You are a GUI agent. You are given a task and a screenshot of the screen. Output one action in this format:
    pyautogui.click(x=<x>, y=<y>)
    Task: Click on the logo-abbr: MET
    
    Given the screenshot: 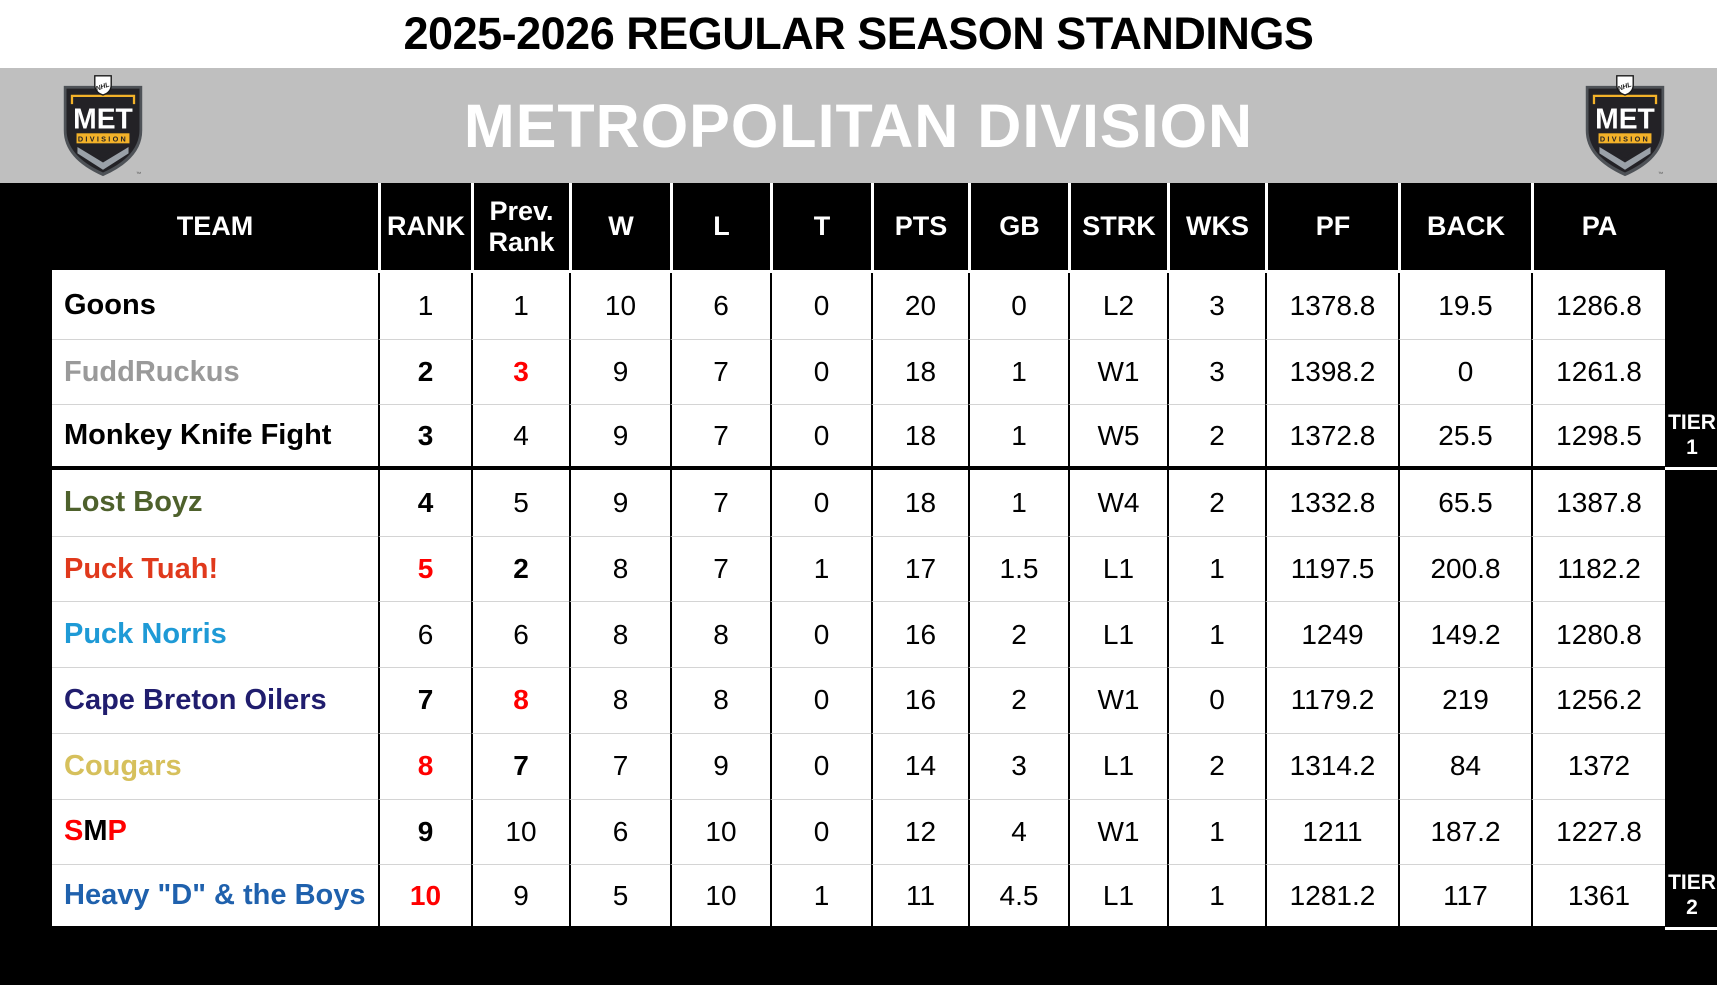 What is the action you would take?
    pyautogui.click(x=1625, y=119)
    